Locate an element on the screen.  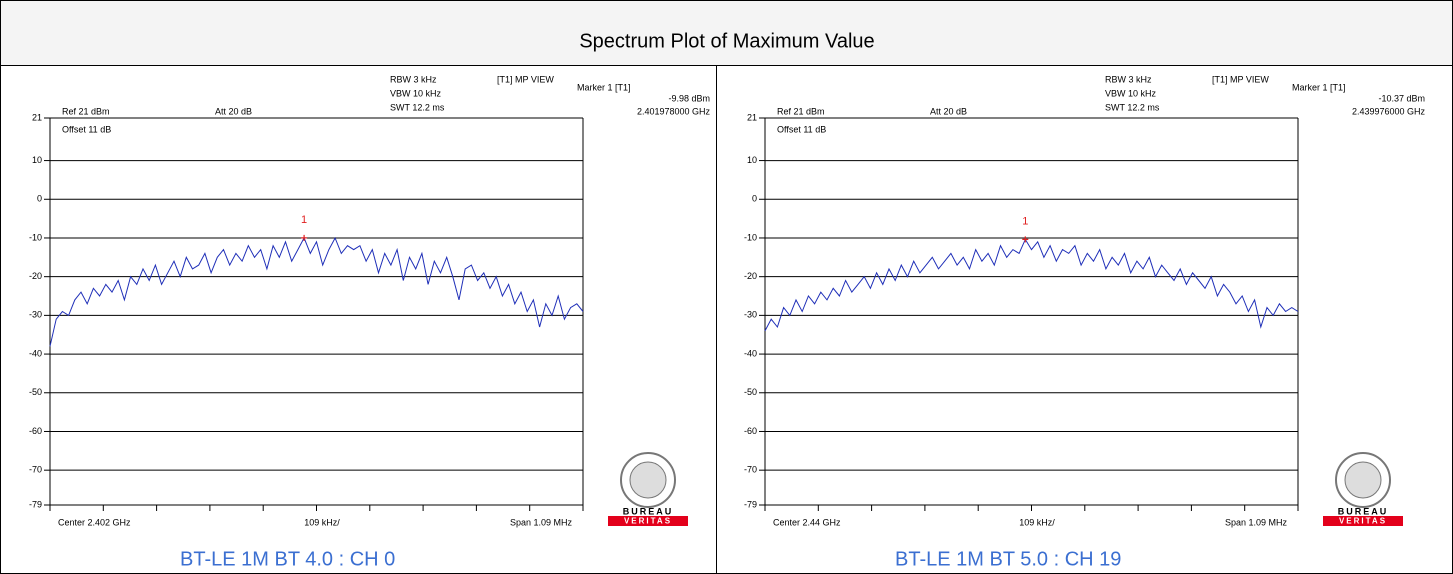
marker-value: -9.98 dBm is located at coordinates (689, 98).